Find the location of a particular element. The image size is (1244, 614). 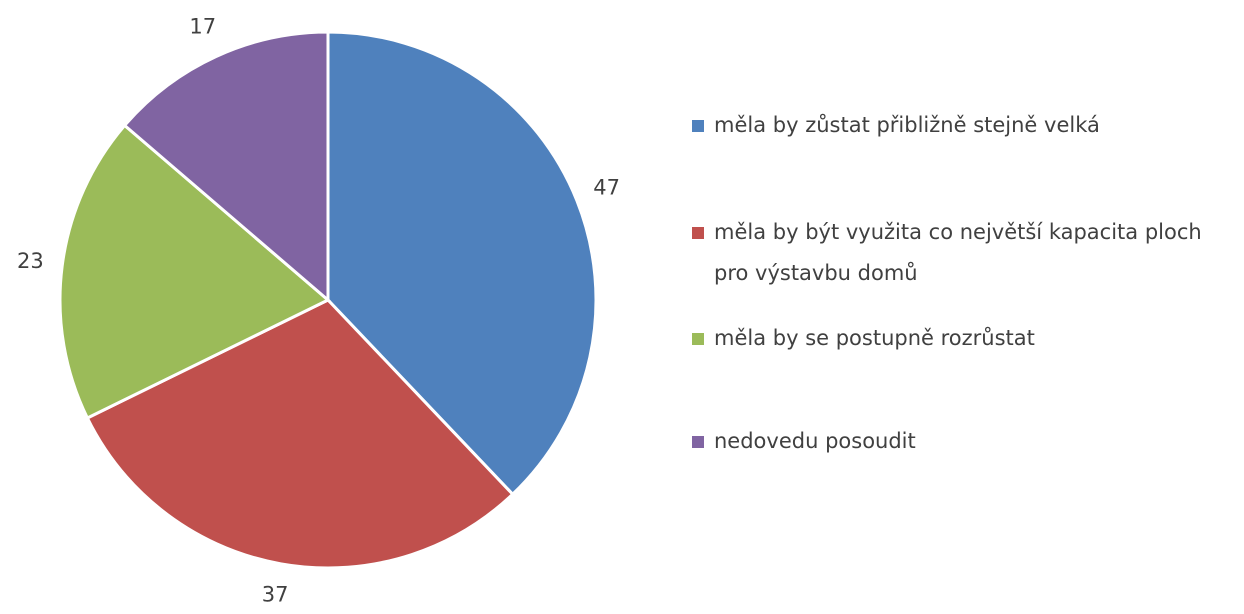

legend-item: nedovedu posoudit is located at coordinates (967, 441).